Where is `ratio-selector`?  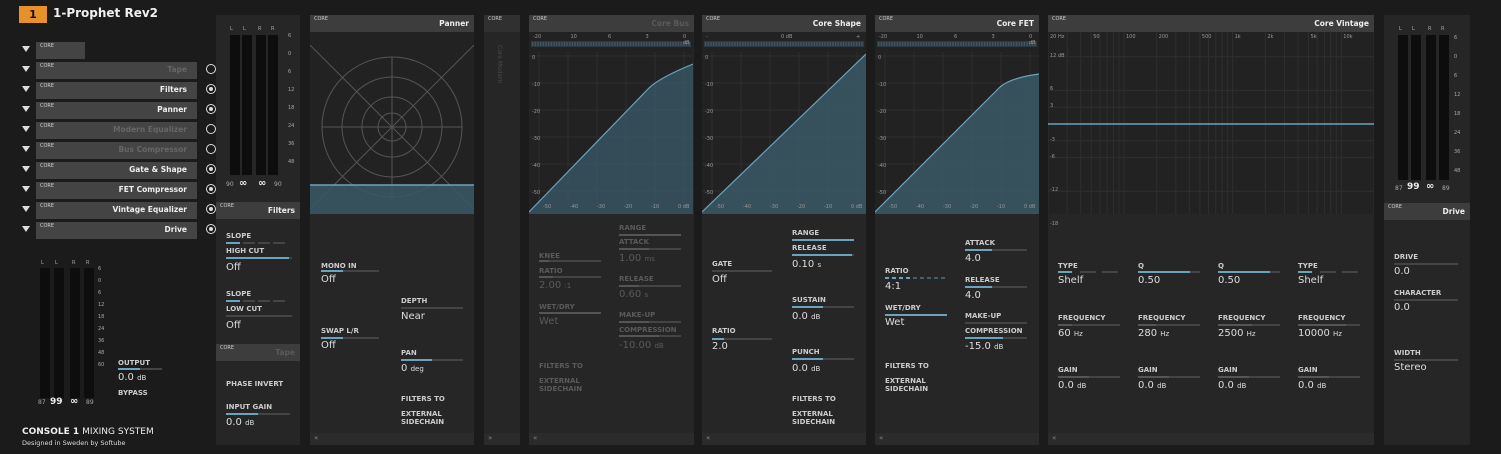 ratio-selector is located at coordinates (916, 278).